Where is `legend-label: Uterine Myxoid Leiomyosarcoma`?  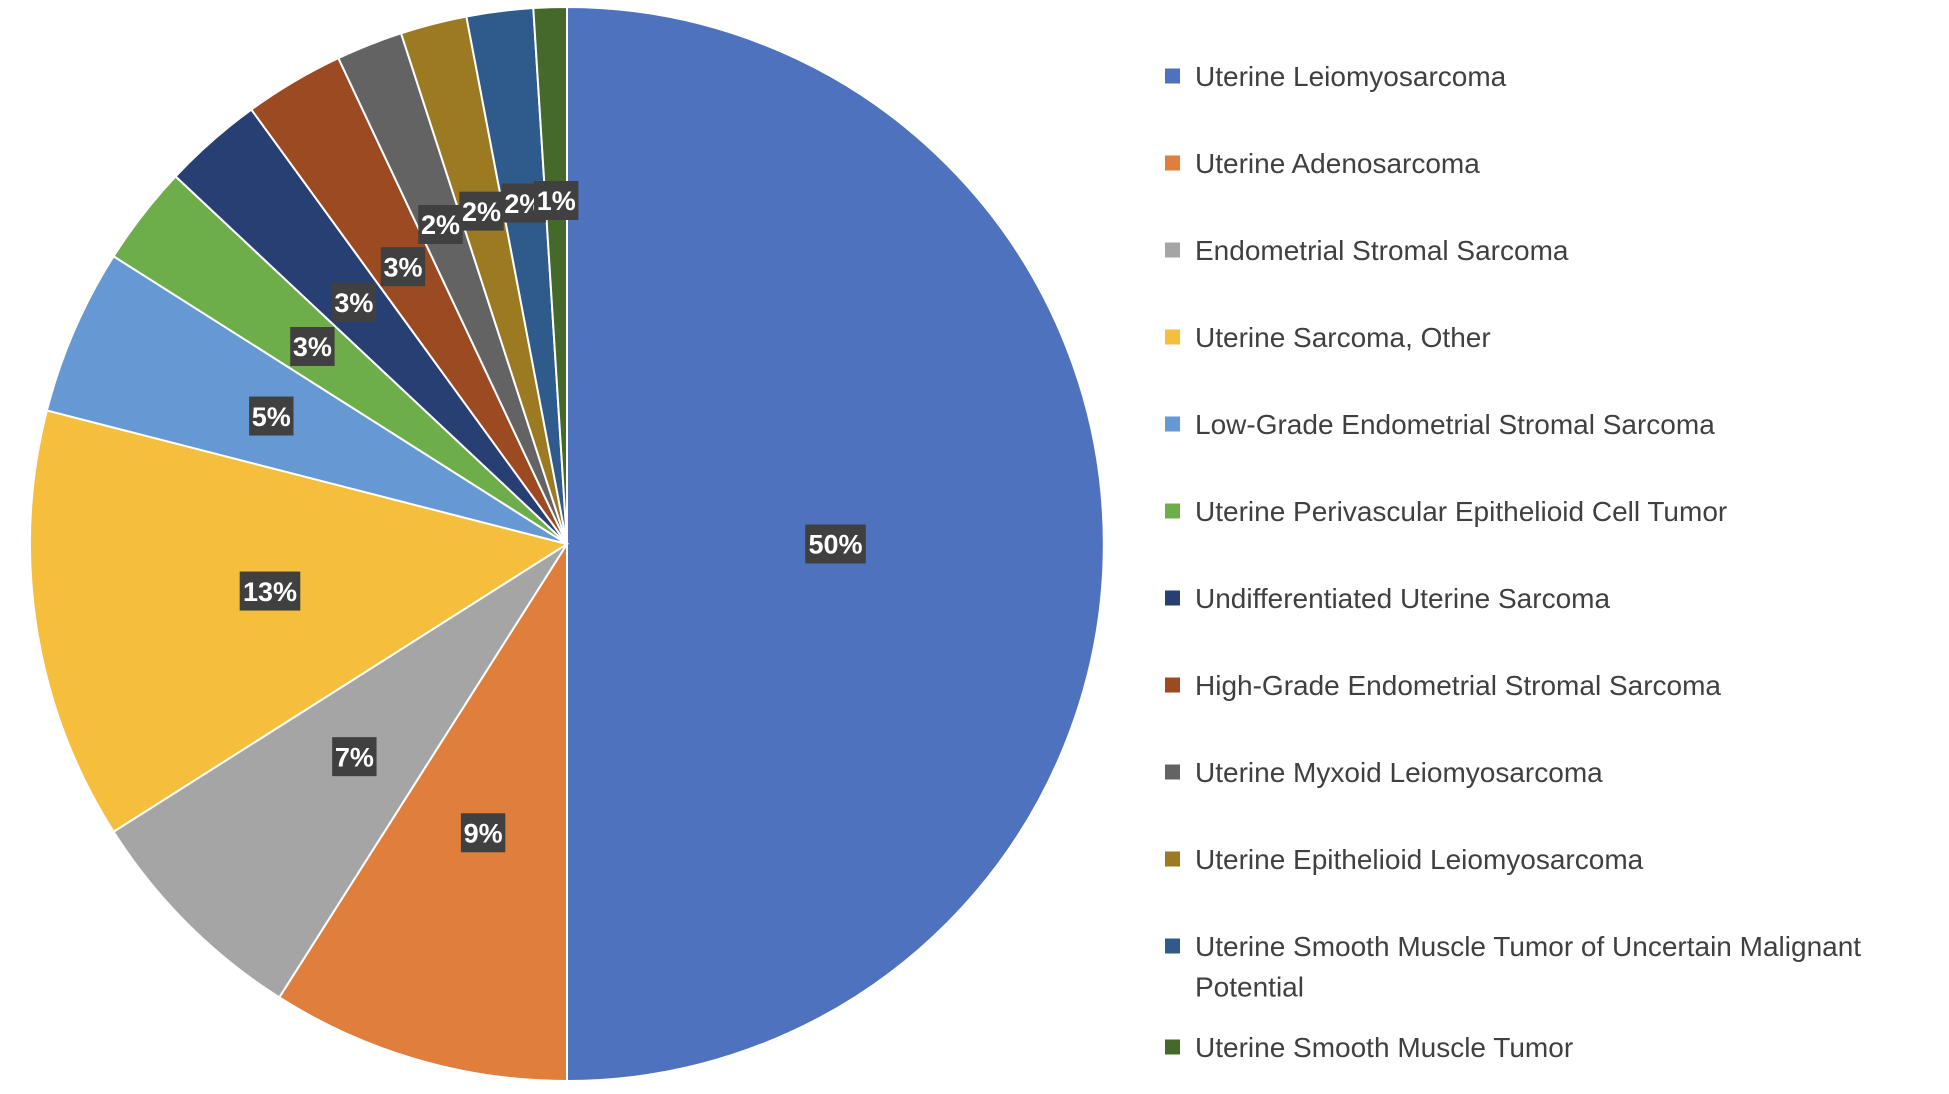
legend-label: Uterine Myxoid Leiomyosarcoma is located at coordinates (1399, 772).